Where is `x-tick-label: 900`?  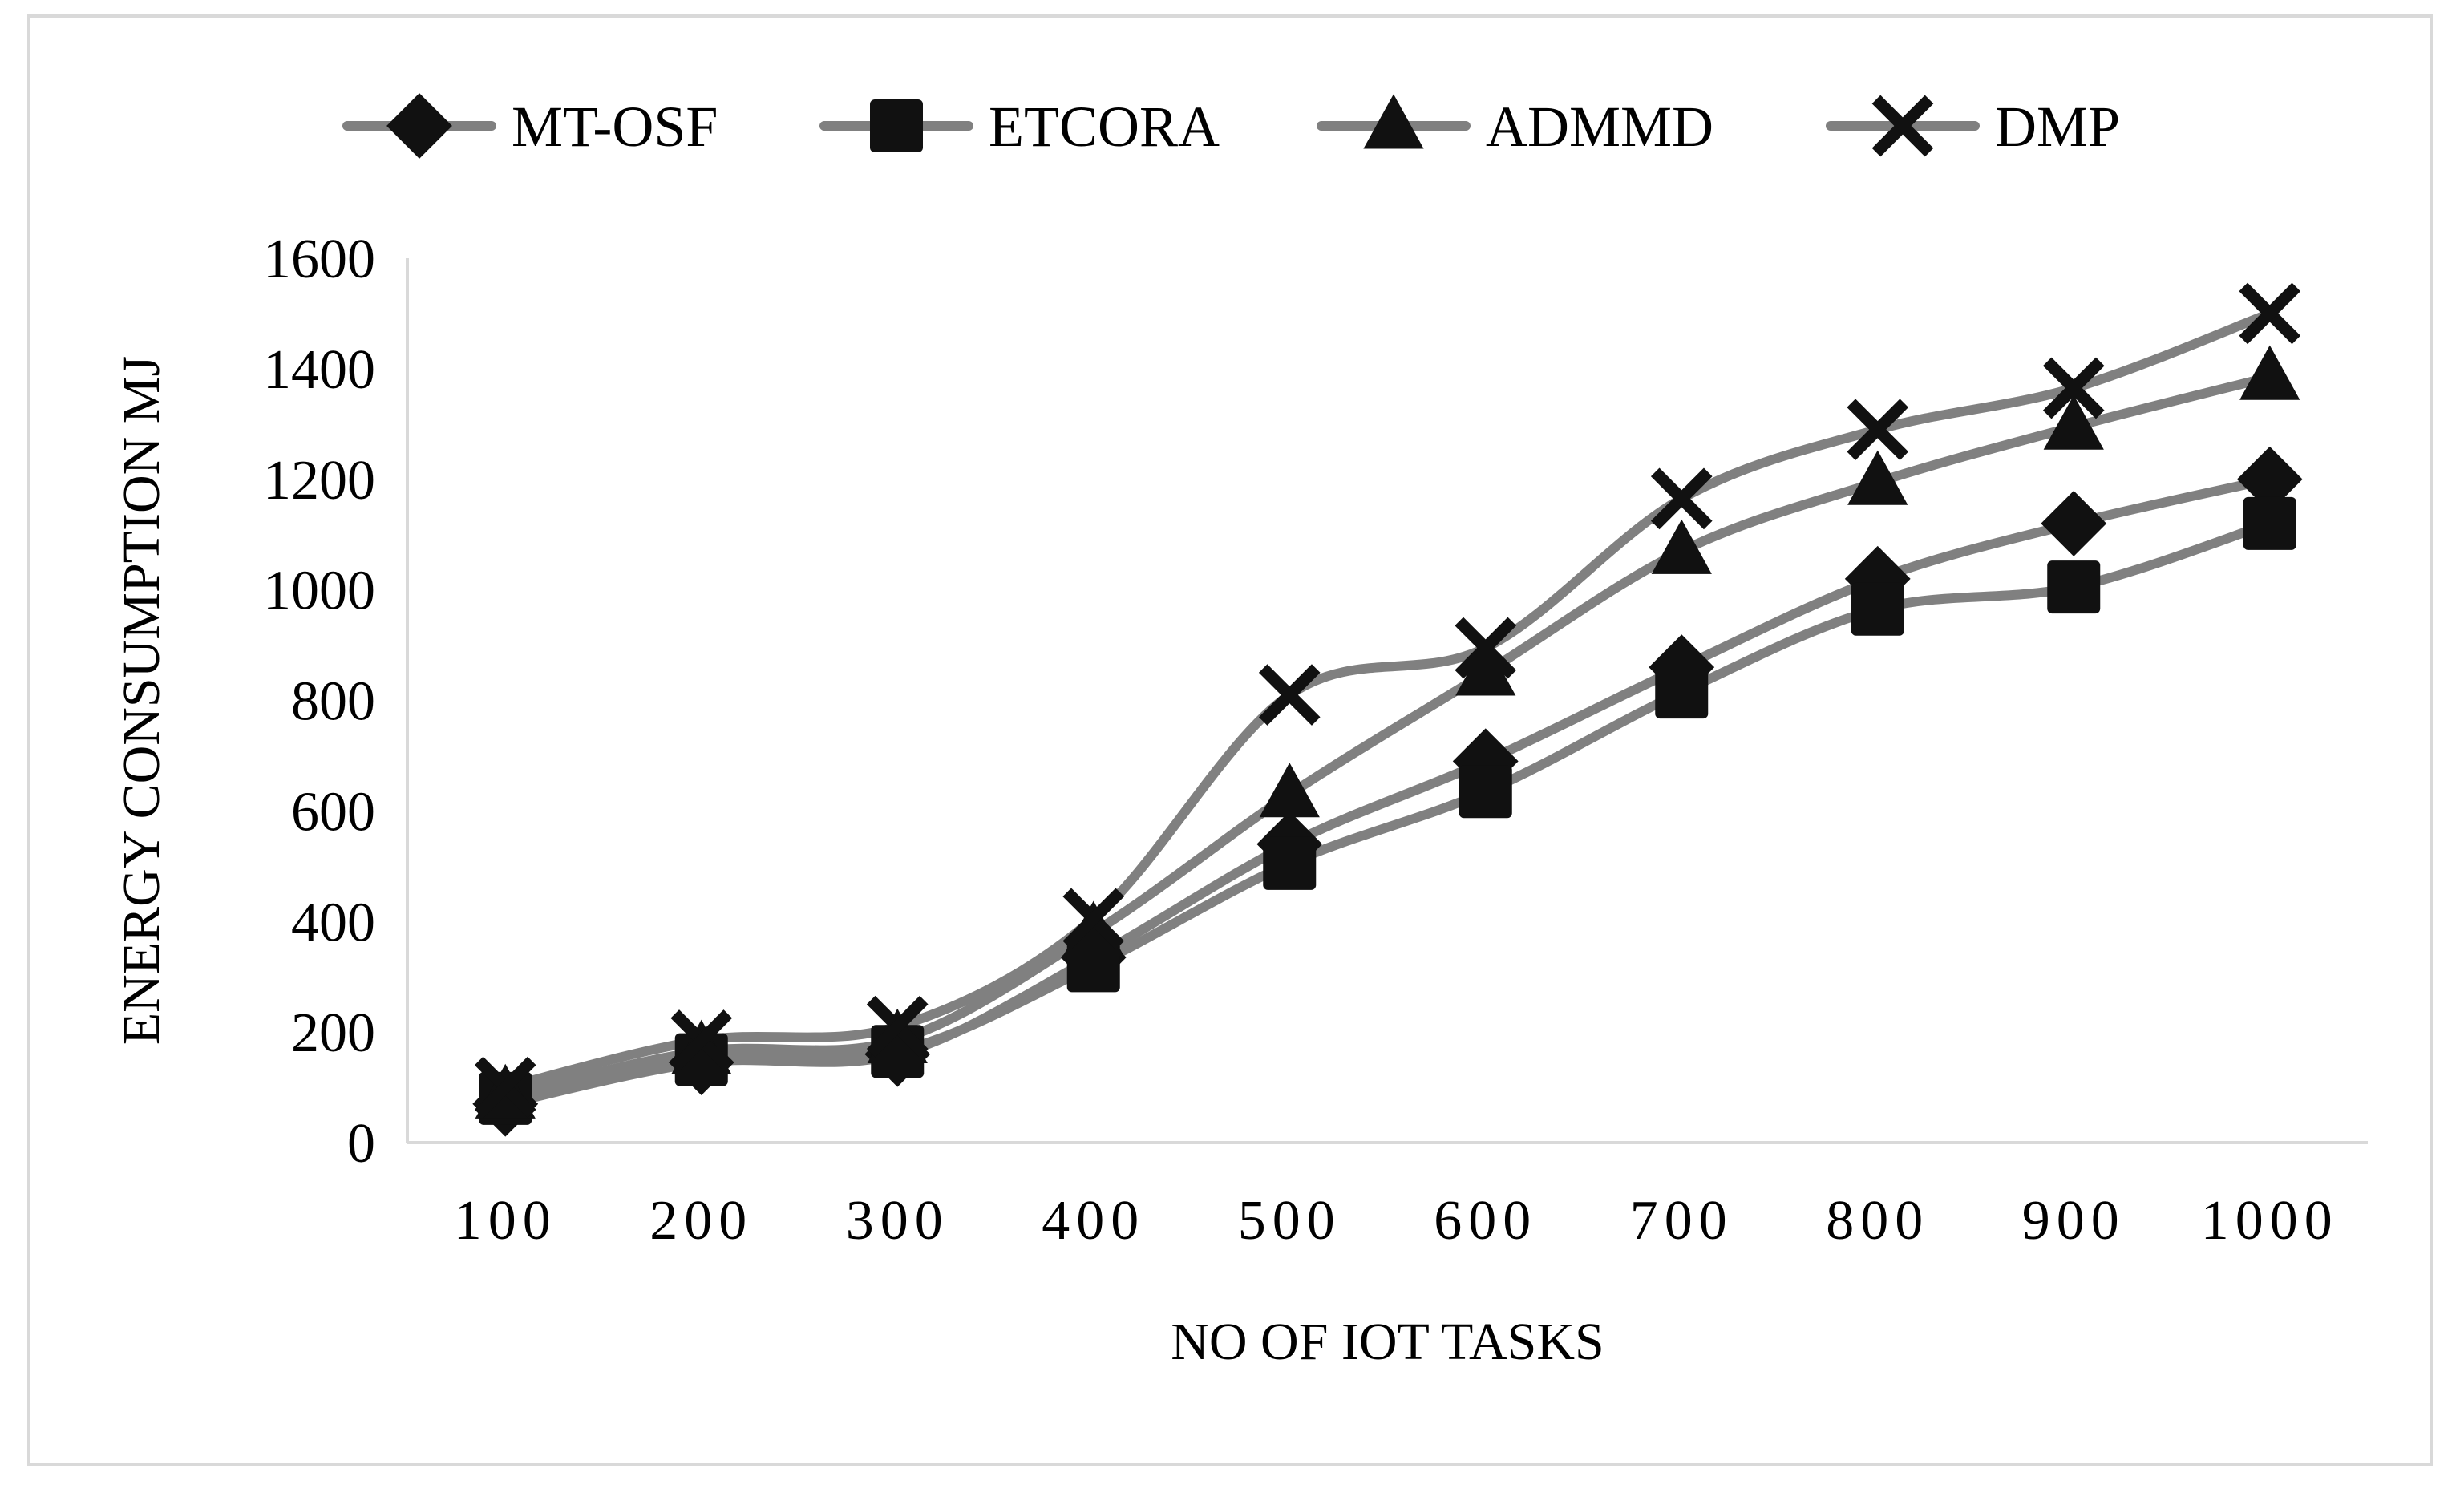 x-tick-label: 900 is located at coordinates (2074, 1221).